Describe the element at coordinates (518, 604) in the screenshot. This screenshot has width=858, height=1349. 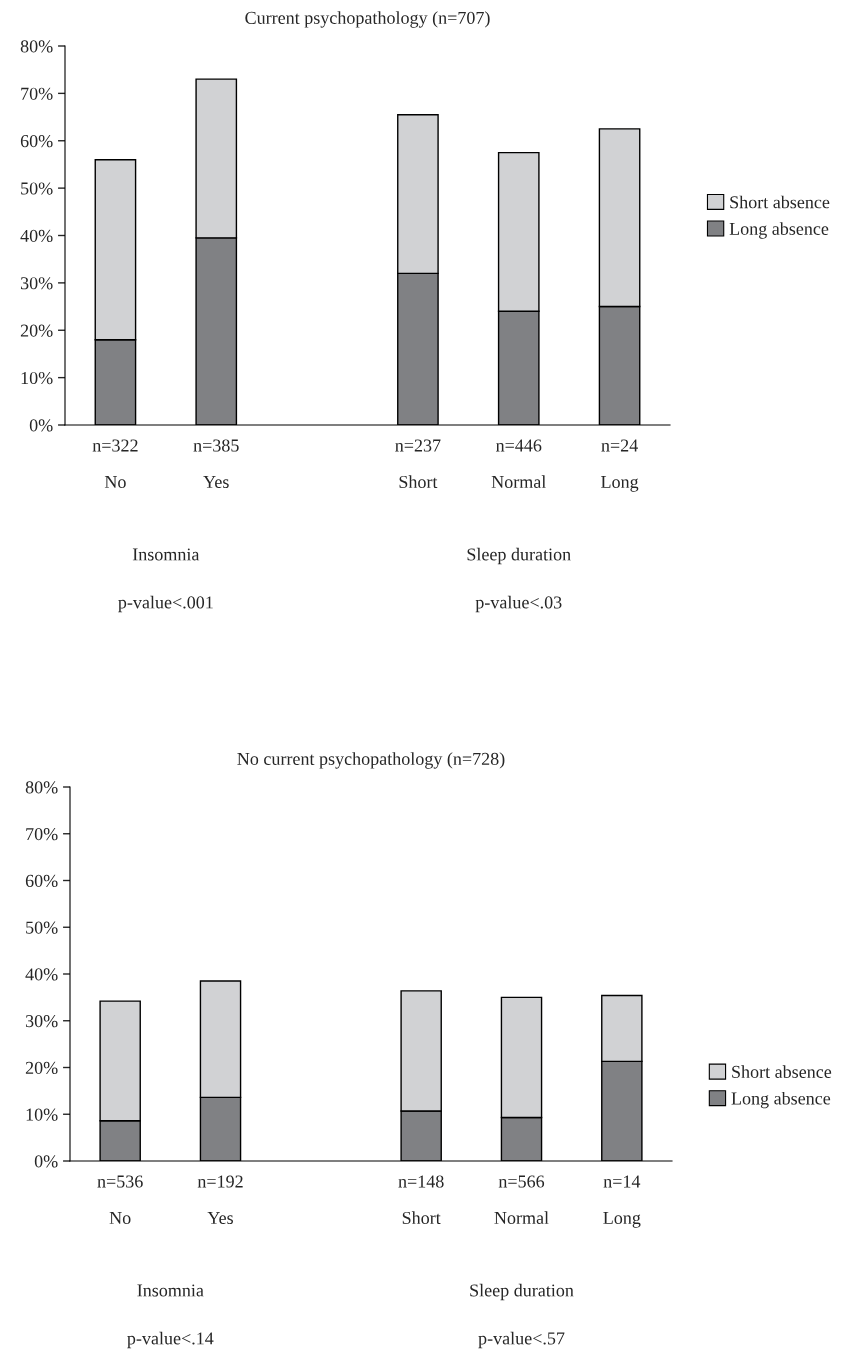
I see `text: p-value<.03` at that location.